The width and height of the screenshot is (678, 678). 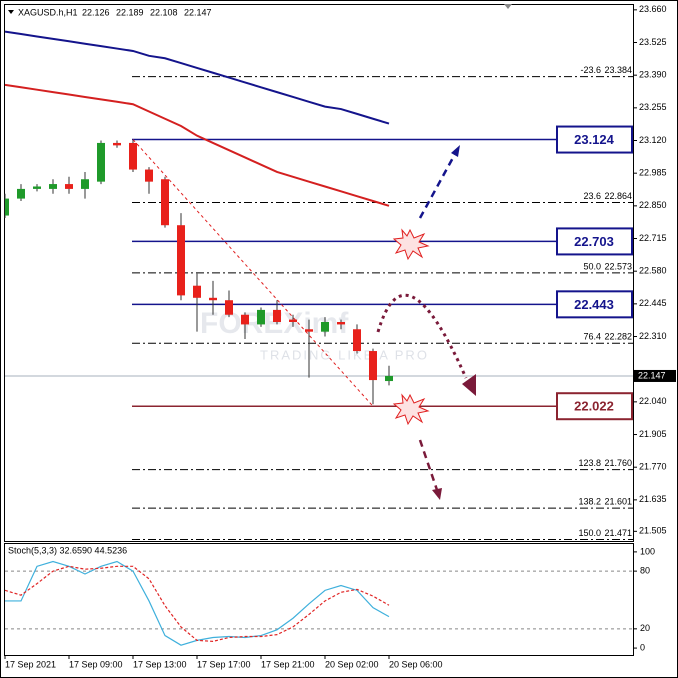 I want to click on fib-price: 21.601, so click(x=618, y=501).